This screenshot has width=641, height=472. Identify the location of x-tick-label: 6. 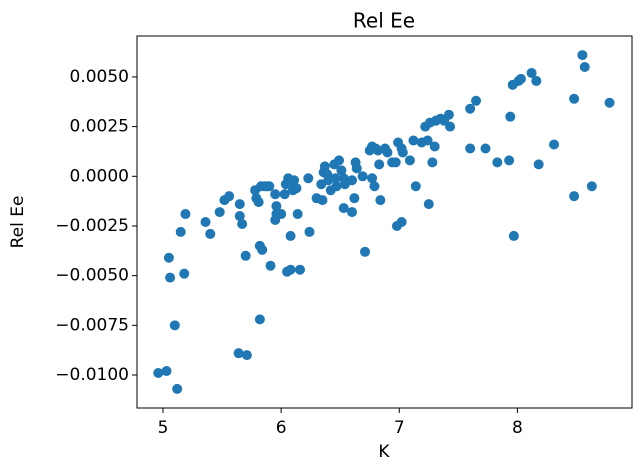
(281, 428).